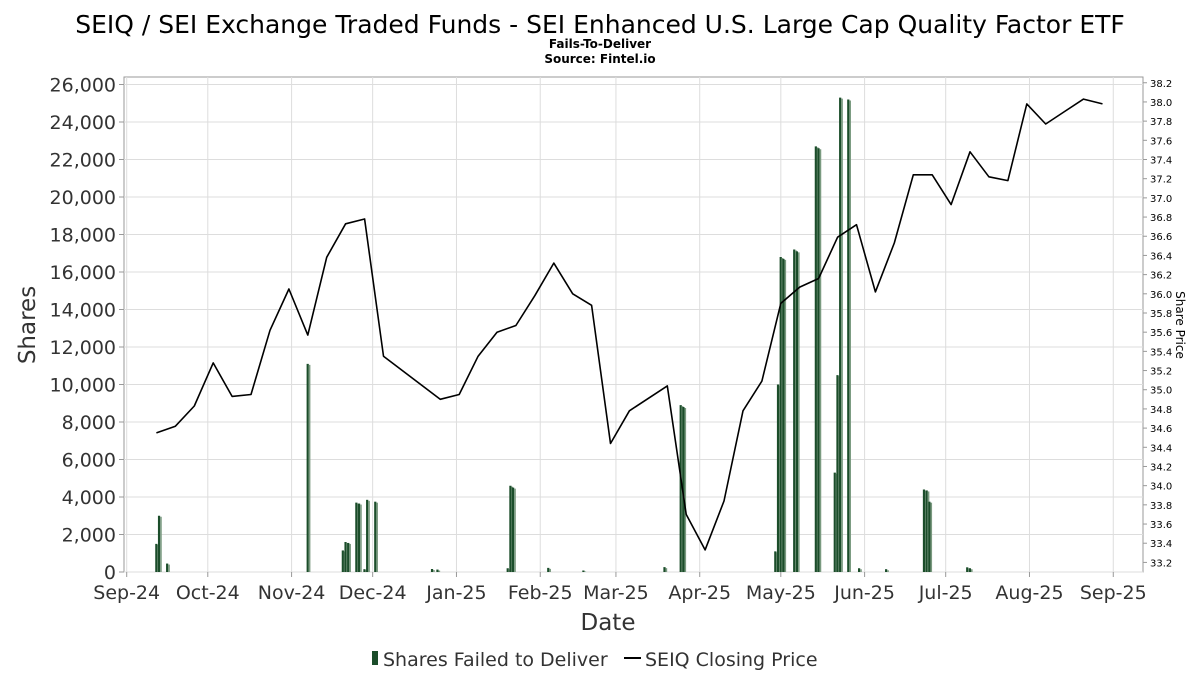 This screenshot has height=675, width=1200. Describe the element at coordinates (126, 593) in the screenshot. I see `x-tick-label: Sep-24` at that location.